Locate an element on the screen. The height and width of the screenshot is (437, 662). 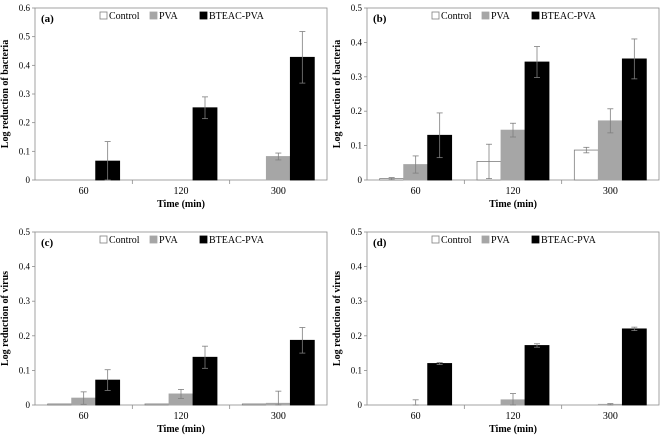
panel-b-ytick-label: 0.1 is located at coordinates (356, 146).